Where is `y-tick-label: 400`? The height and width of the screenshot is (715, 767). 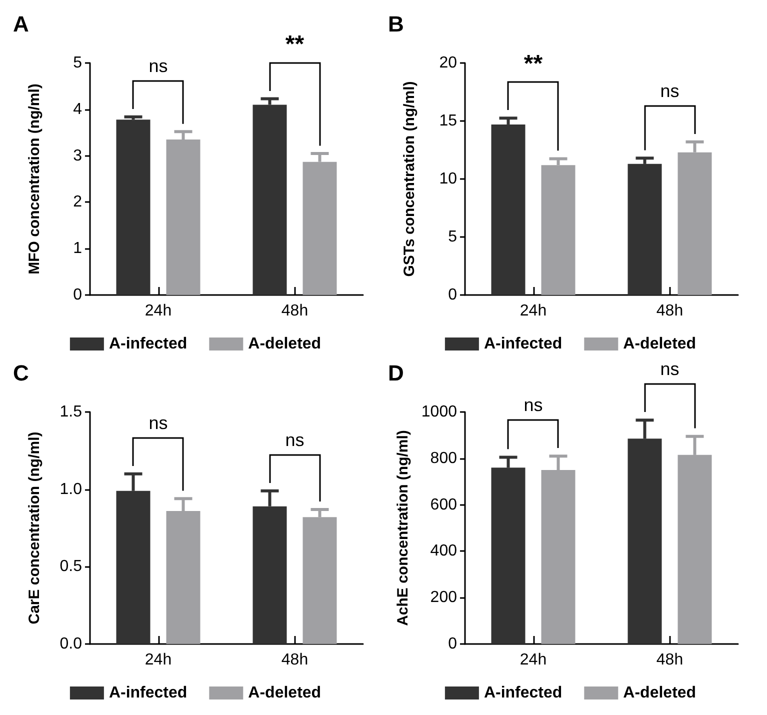
y-tick-label: 400 is located at coordinates (444, 551).